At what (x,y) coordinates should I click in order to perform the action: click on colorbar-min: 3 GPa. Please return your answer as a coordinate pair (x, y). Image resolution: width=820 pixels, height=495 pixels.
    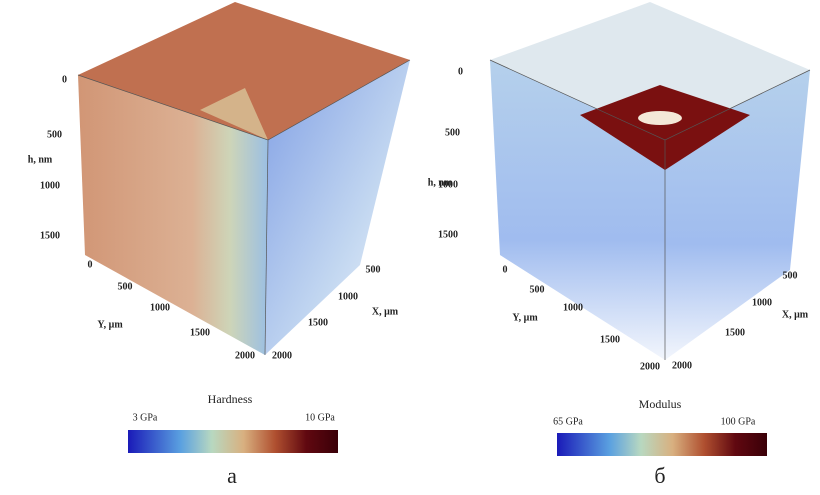
    Looking at the image, I should click on (145, 417).